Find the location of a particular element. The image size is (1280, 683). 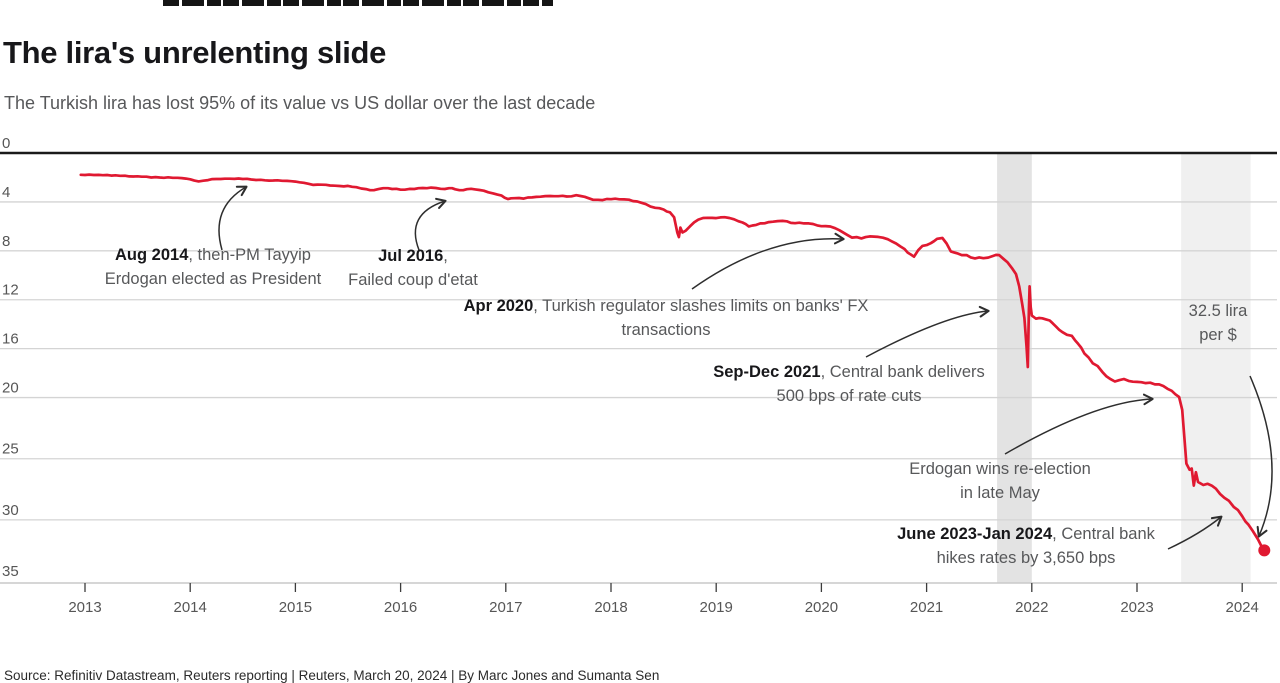

annotation-line: Erdogan elected as President is located at coordinates (213, 278).